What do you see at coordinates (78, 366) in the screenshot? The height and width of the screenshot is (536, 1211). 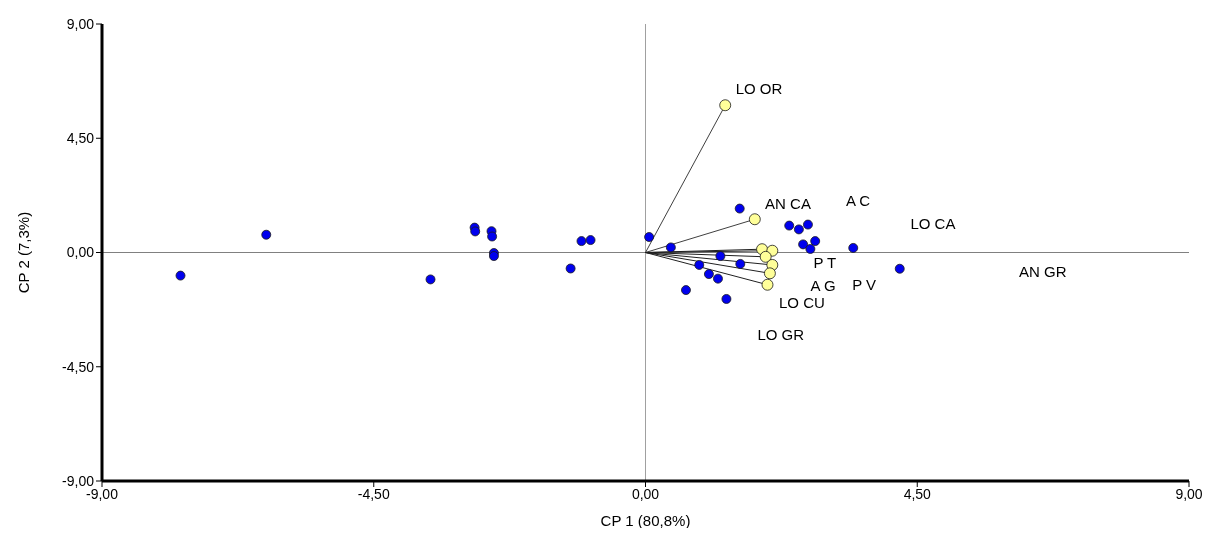 I see `y-tick-label: -4,50` at bounding box center [78, 366].